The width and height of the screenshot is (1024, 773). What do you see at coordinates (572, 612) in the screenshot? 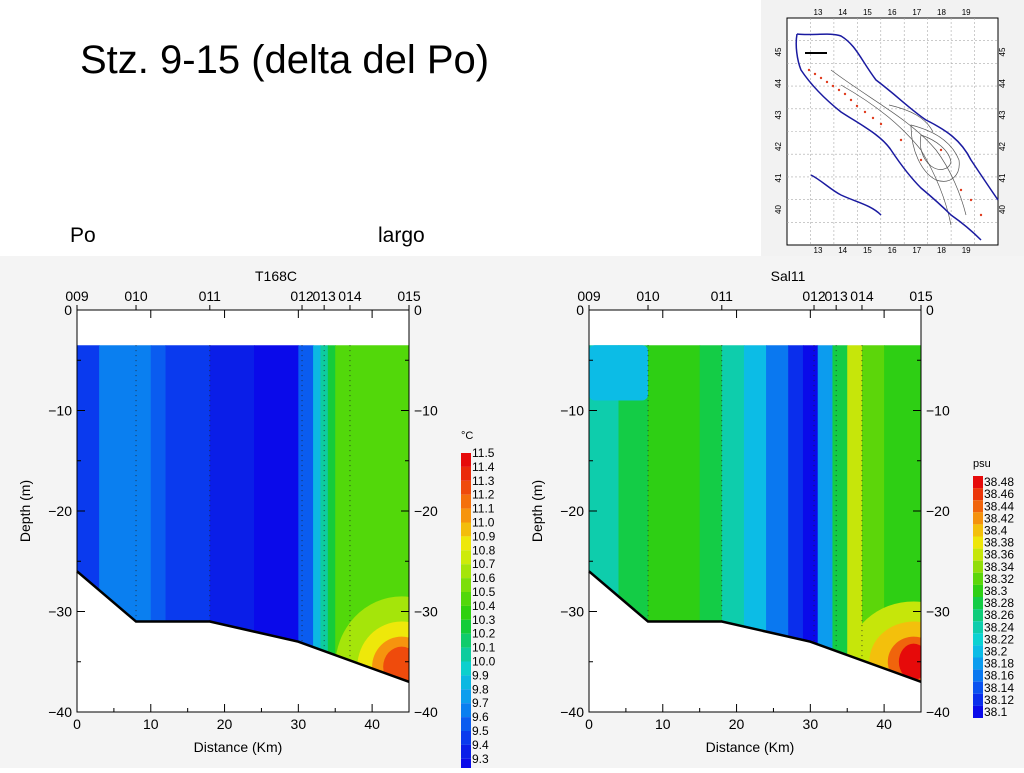
I see `y-tick-label: −30` at bounding box center [572, 612].